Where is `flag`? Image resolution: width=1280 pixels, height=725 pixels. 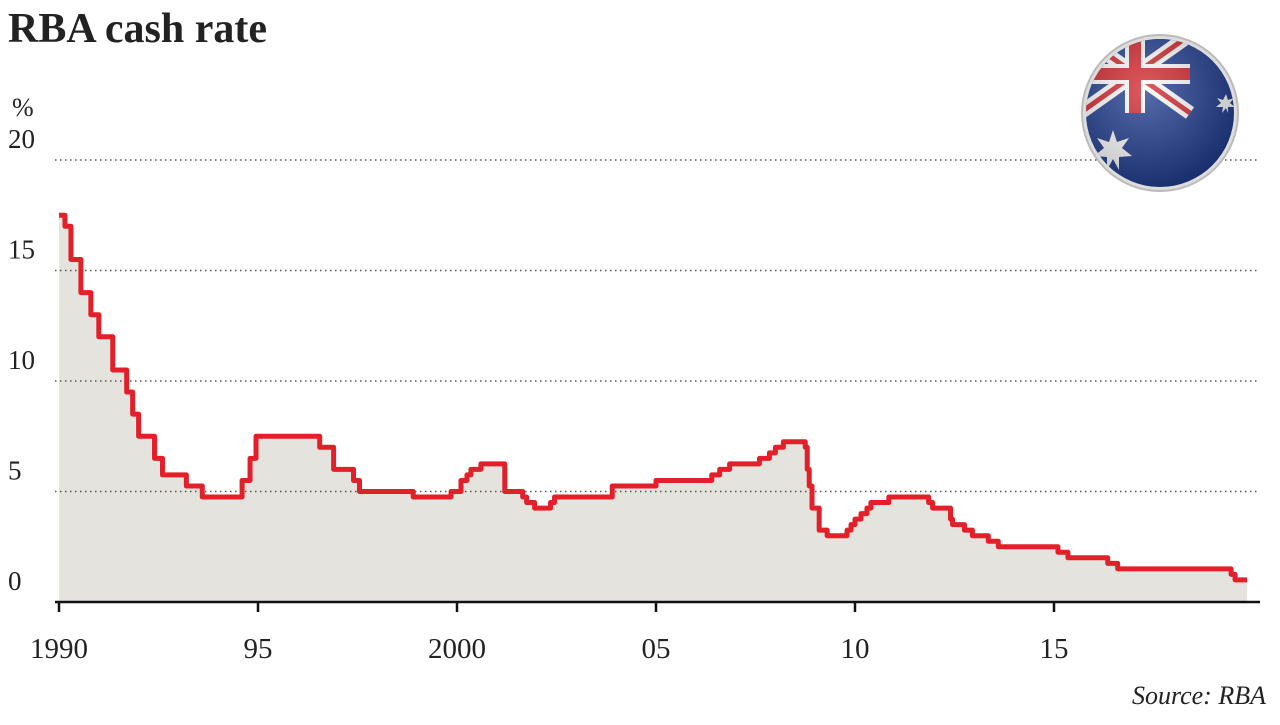 flag is located at coordinates (1160, 113).